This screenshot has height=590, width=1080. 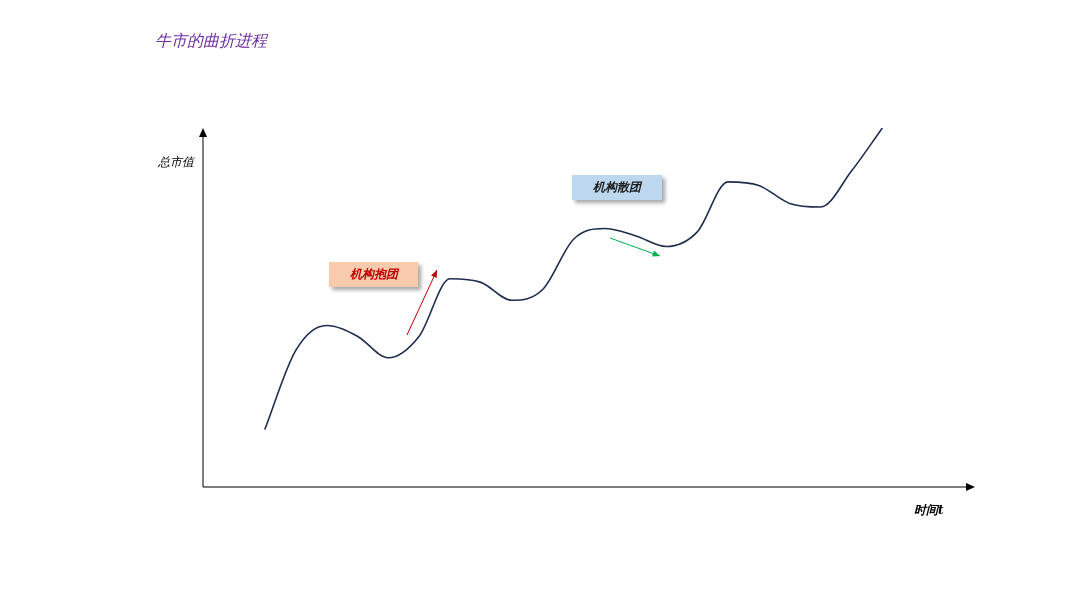 What do you see at coordinates (617, 187) in the screenshot?
I see `note-box: 机构散团` at bounding box center [617, 187].